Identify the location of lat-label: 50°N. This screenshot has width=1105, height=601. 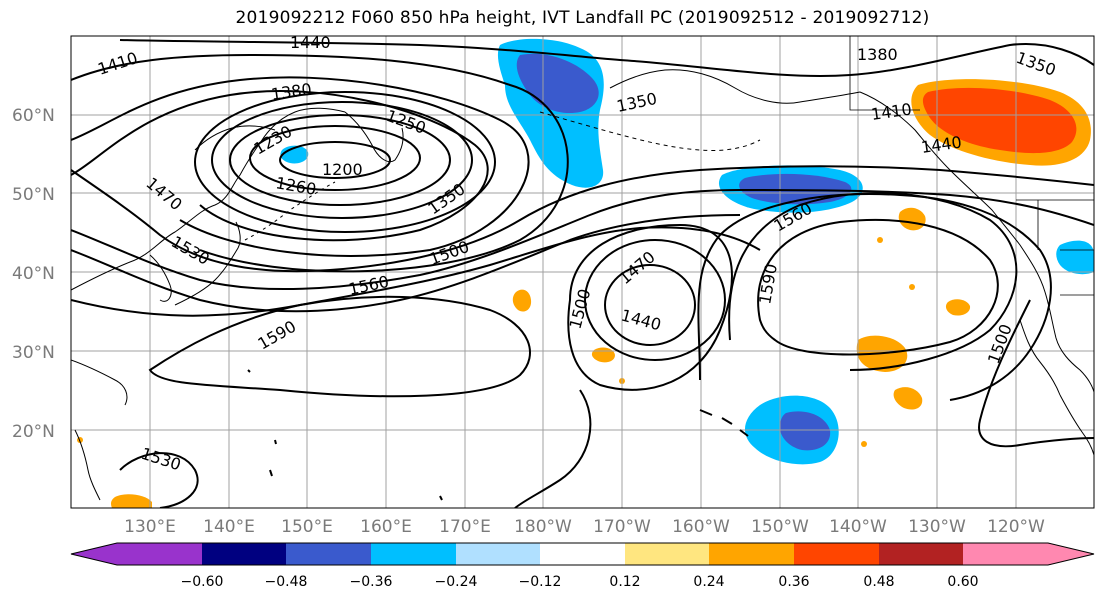
(33, 195).